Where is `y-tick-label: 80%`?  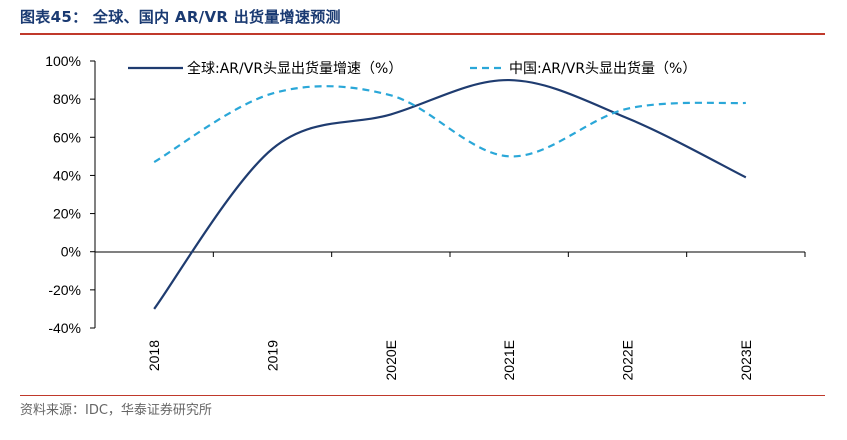
y-tick-label: 80% is located at coordinates (67, 99).